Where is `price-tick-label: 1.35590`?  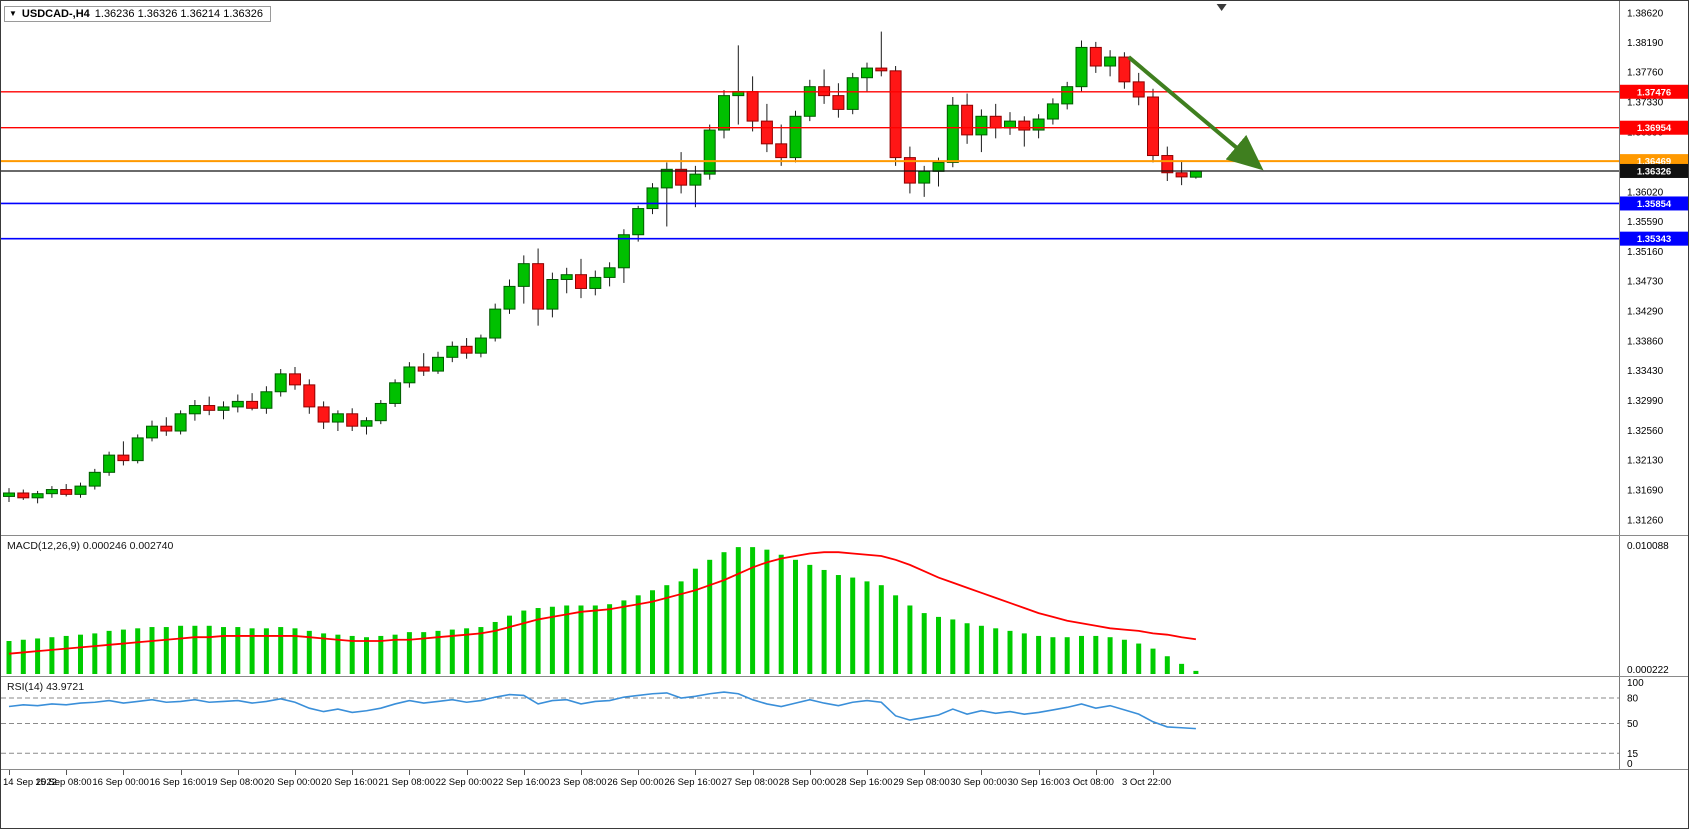 price-tick-label: 1.35590 is located at coordinates (1645, 222).